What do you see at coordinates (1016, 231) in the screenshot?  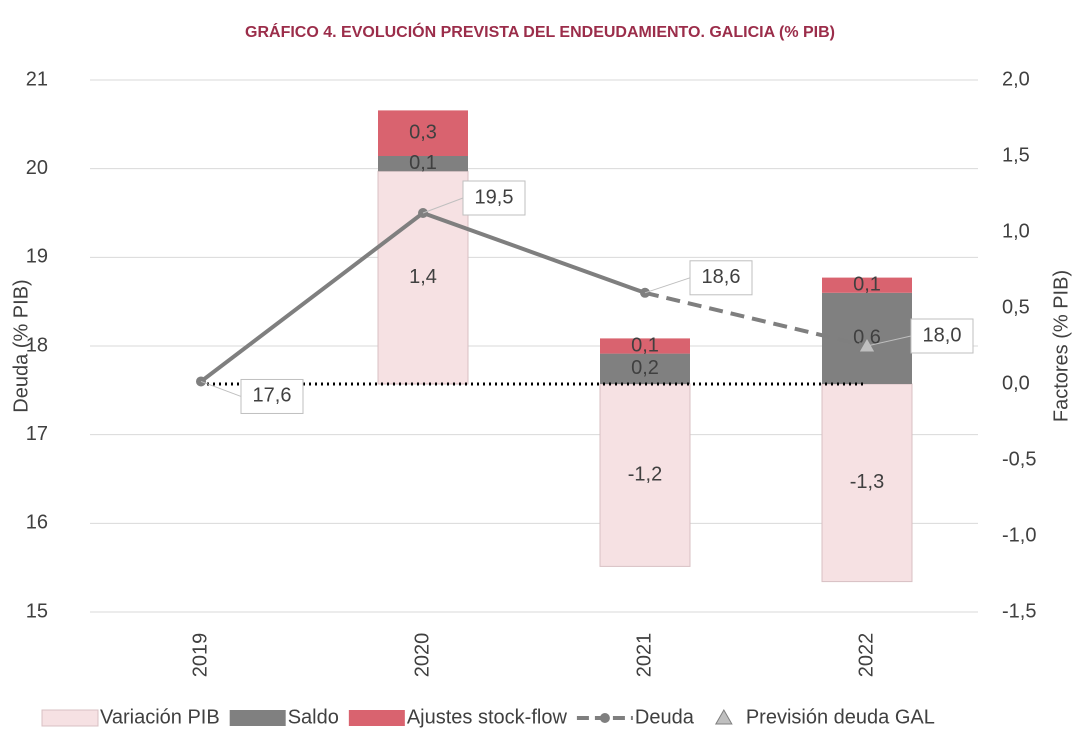 I see `y2-tick-label: 1,0` at bounding box center [1016, 231].